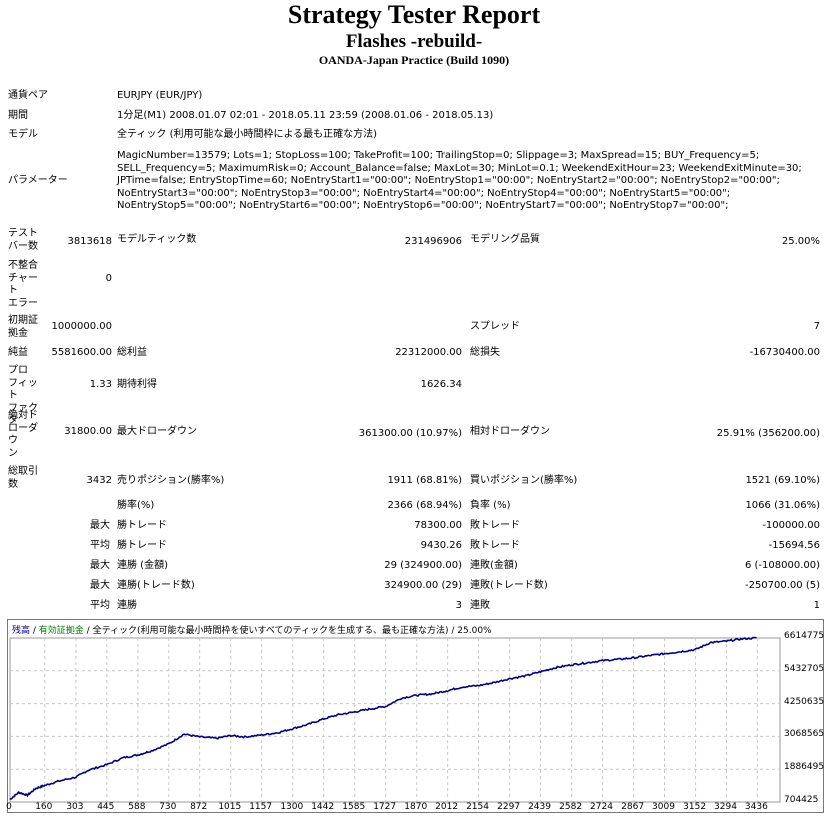 The width and height of the screenshot is (828, 816). Describe the element at coordinates (81, 352) in the screenshot. I see `net-profit-value: 5581600.00` at that location.